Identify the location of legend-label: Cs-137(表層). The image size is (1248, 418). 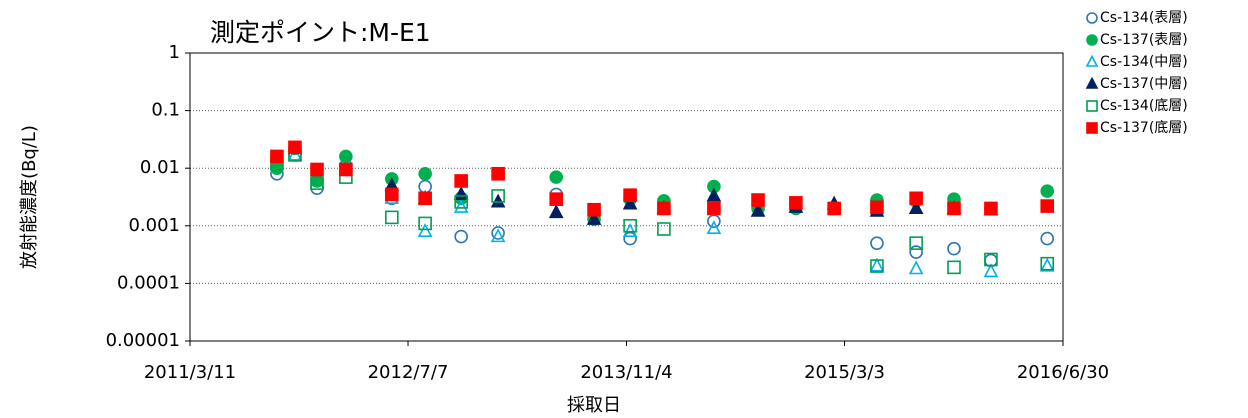
(1144, 40).